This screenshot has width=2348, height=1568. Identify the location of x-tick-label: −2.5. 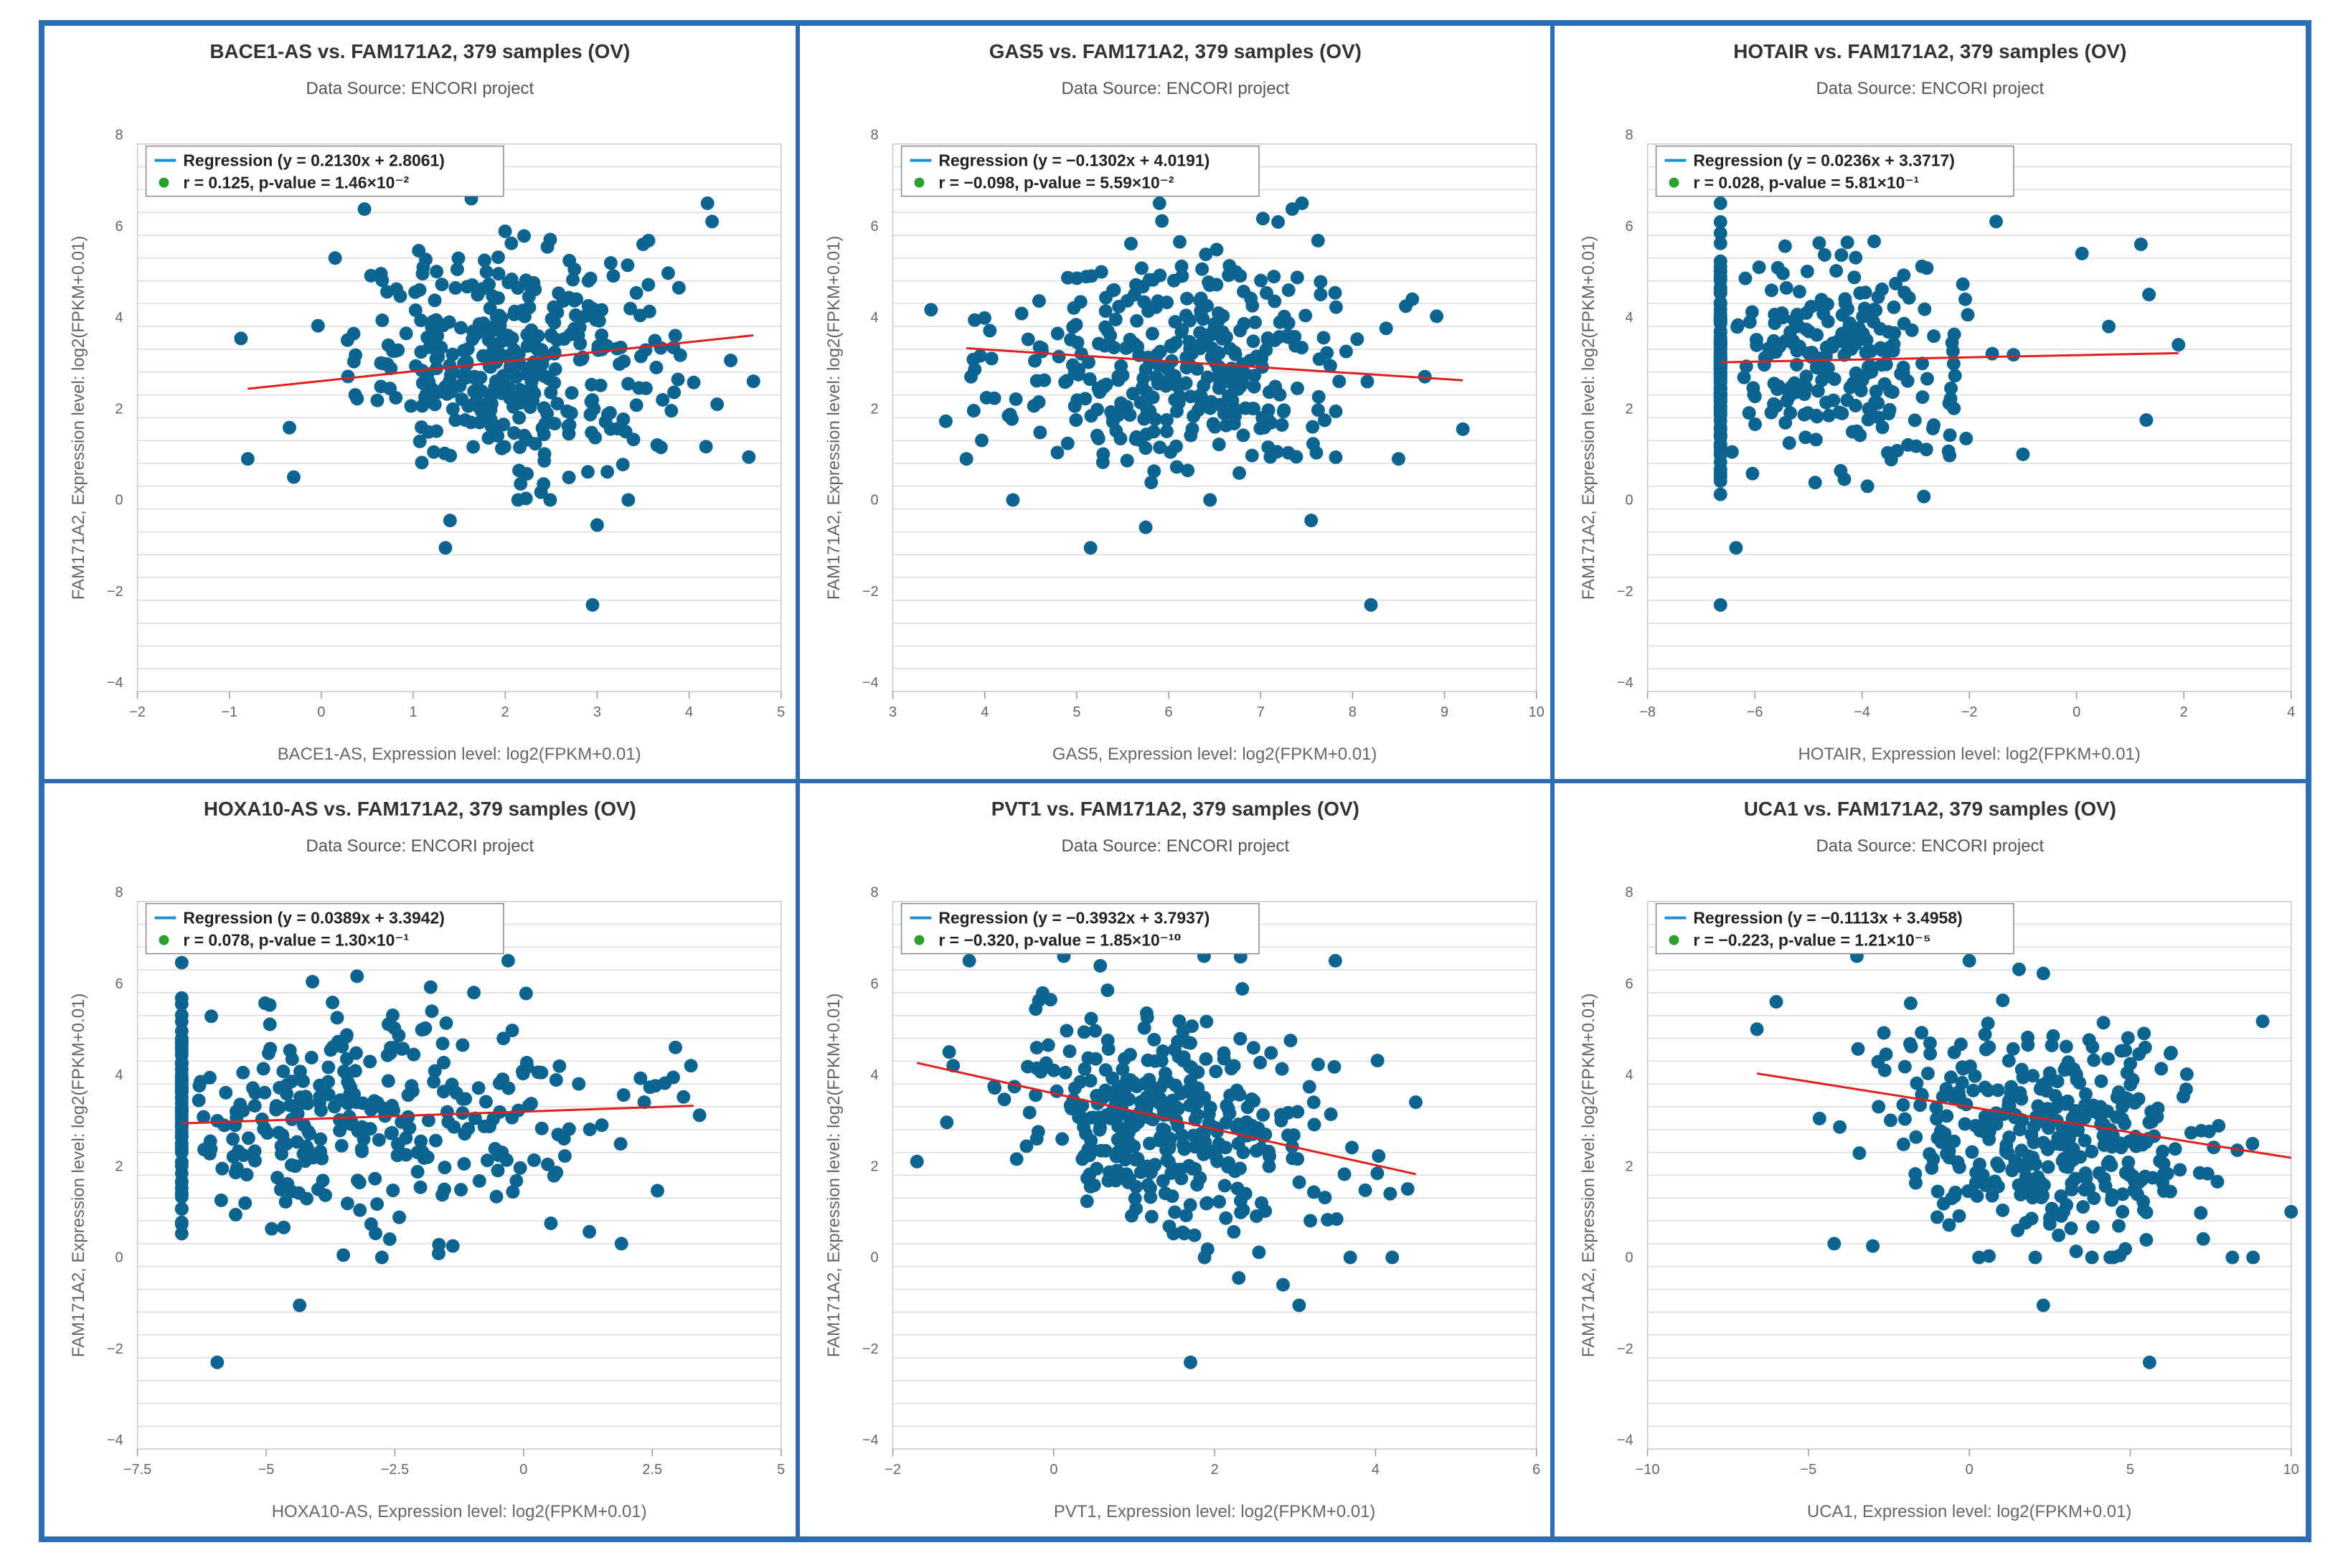
(395, 1470).